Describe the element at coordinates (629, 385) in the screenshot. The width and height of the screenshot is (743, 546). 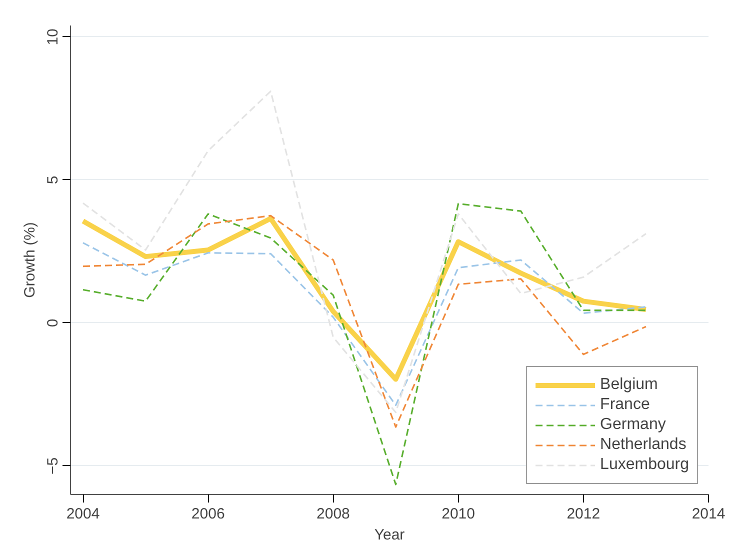
I see `legend-label: Belgium` at that location.